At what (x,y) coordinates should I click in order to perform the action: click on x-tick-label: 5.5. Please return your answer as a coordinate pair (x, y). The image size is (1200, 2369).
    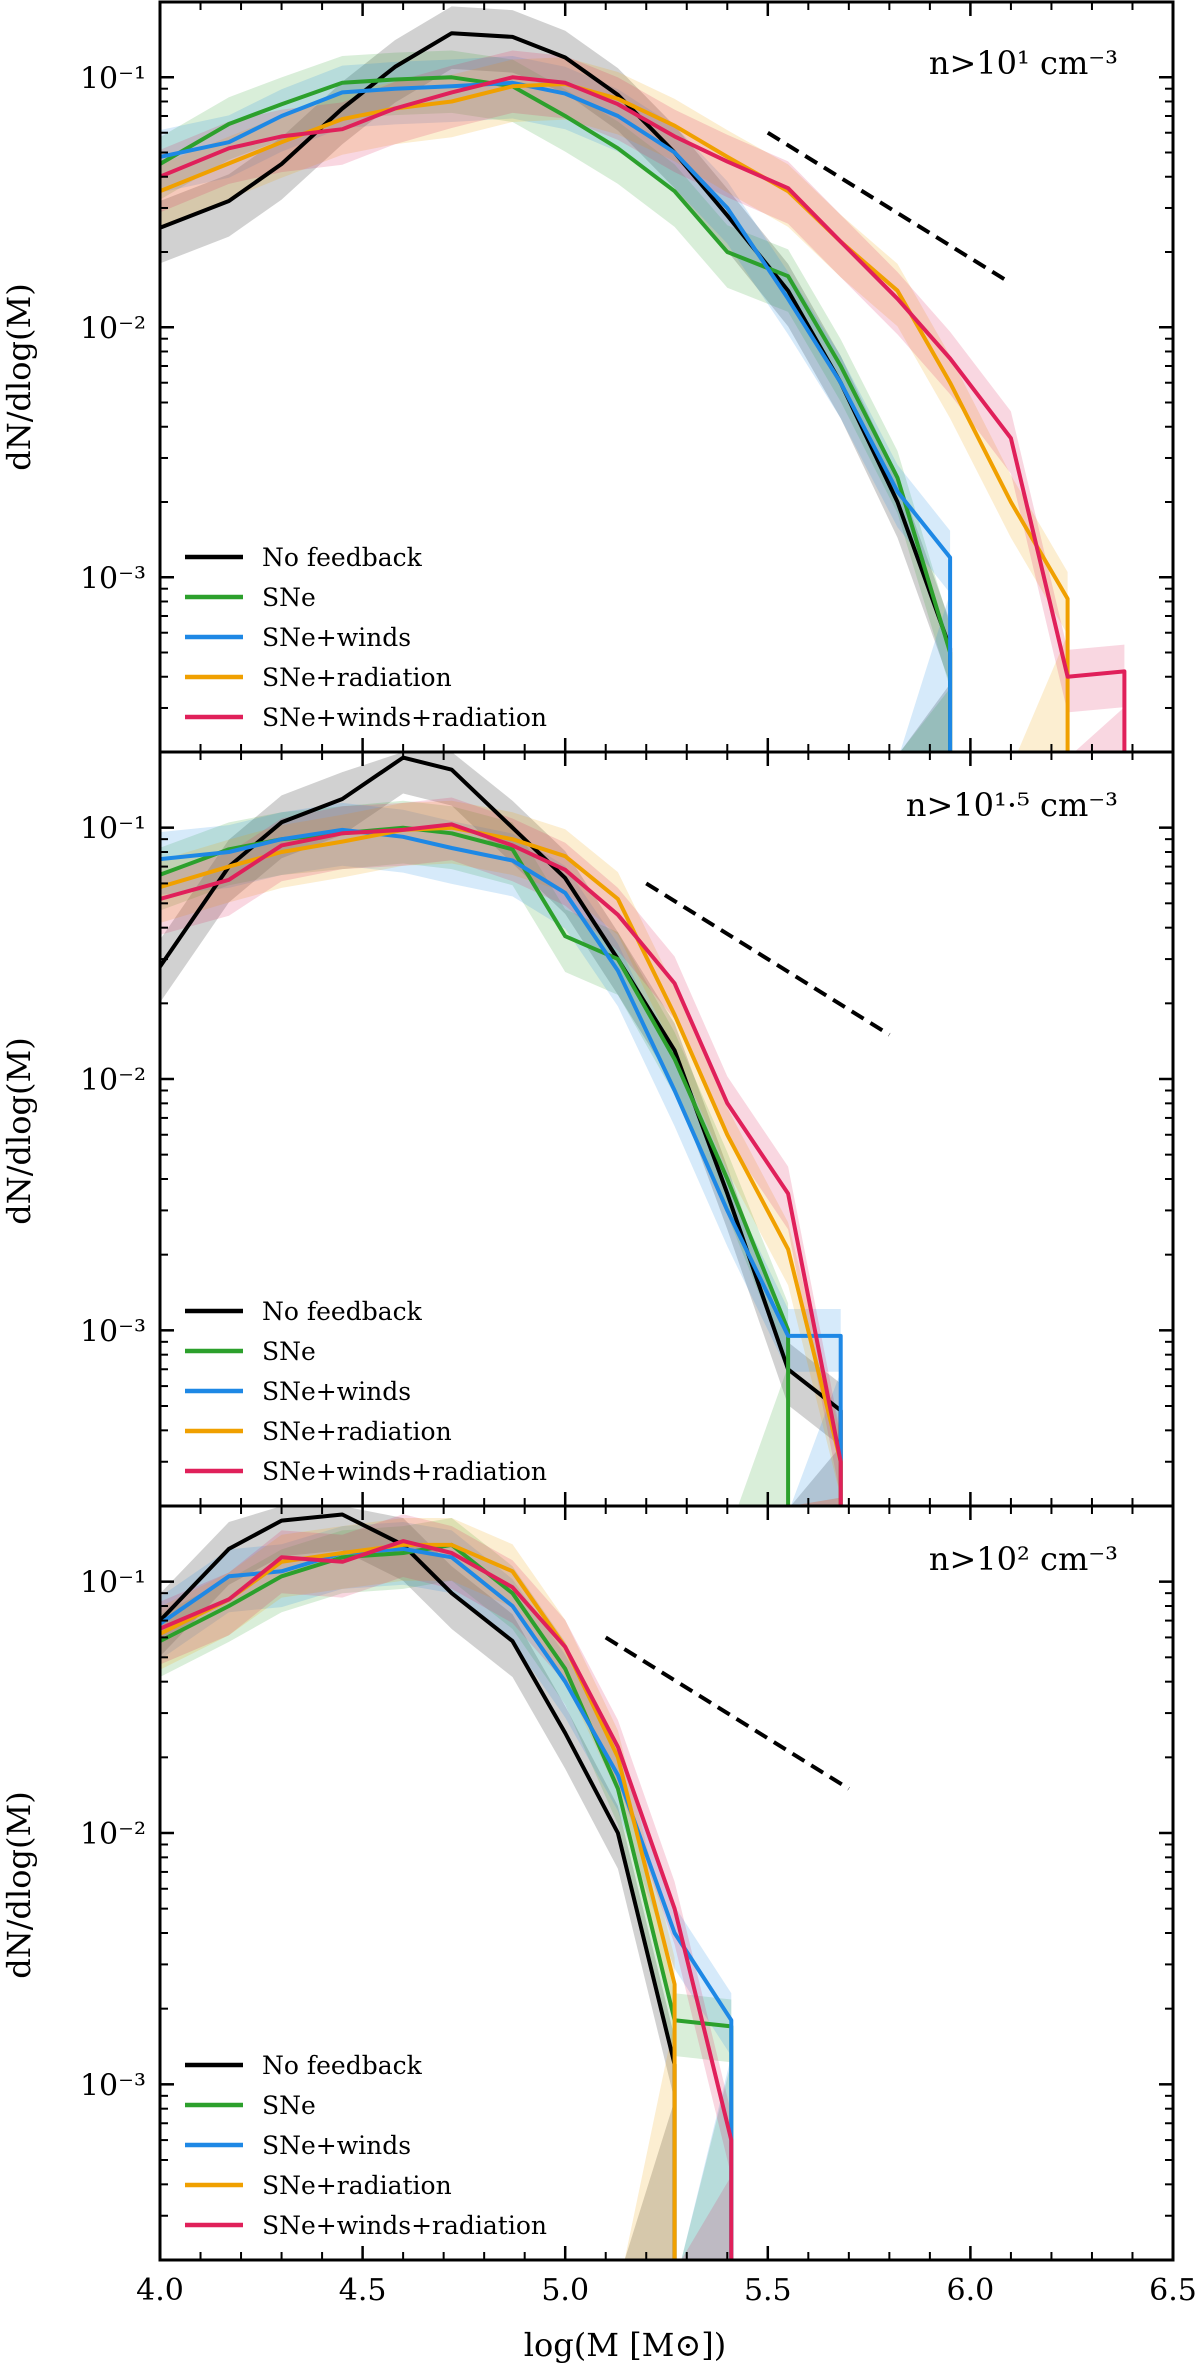
    Looking at the image, I should click on (768, 2290).